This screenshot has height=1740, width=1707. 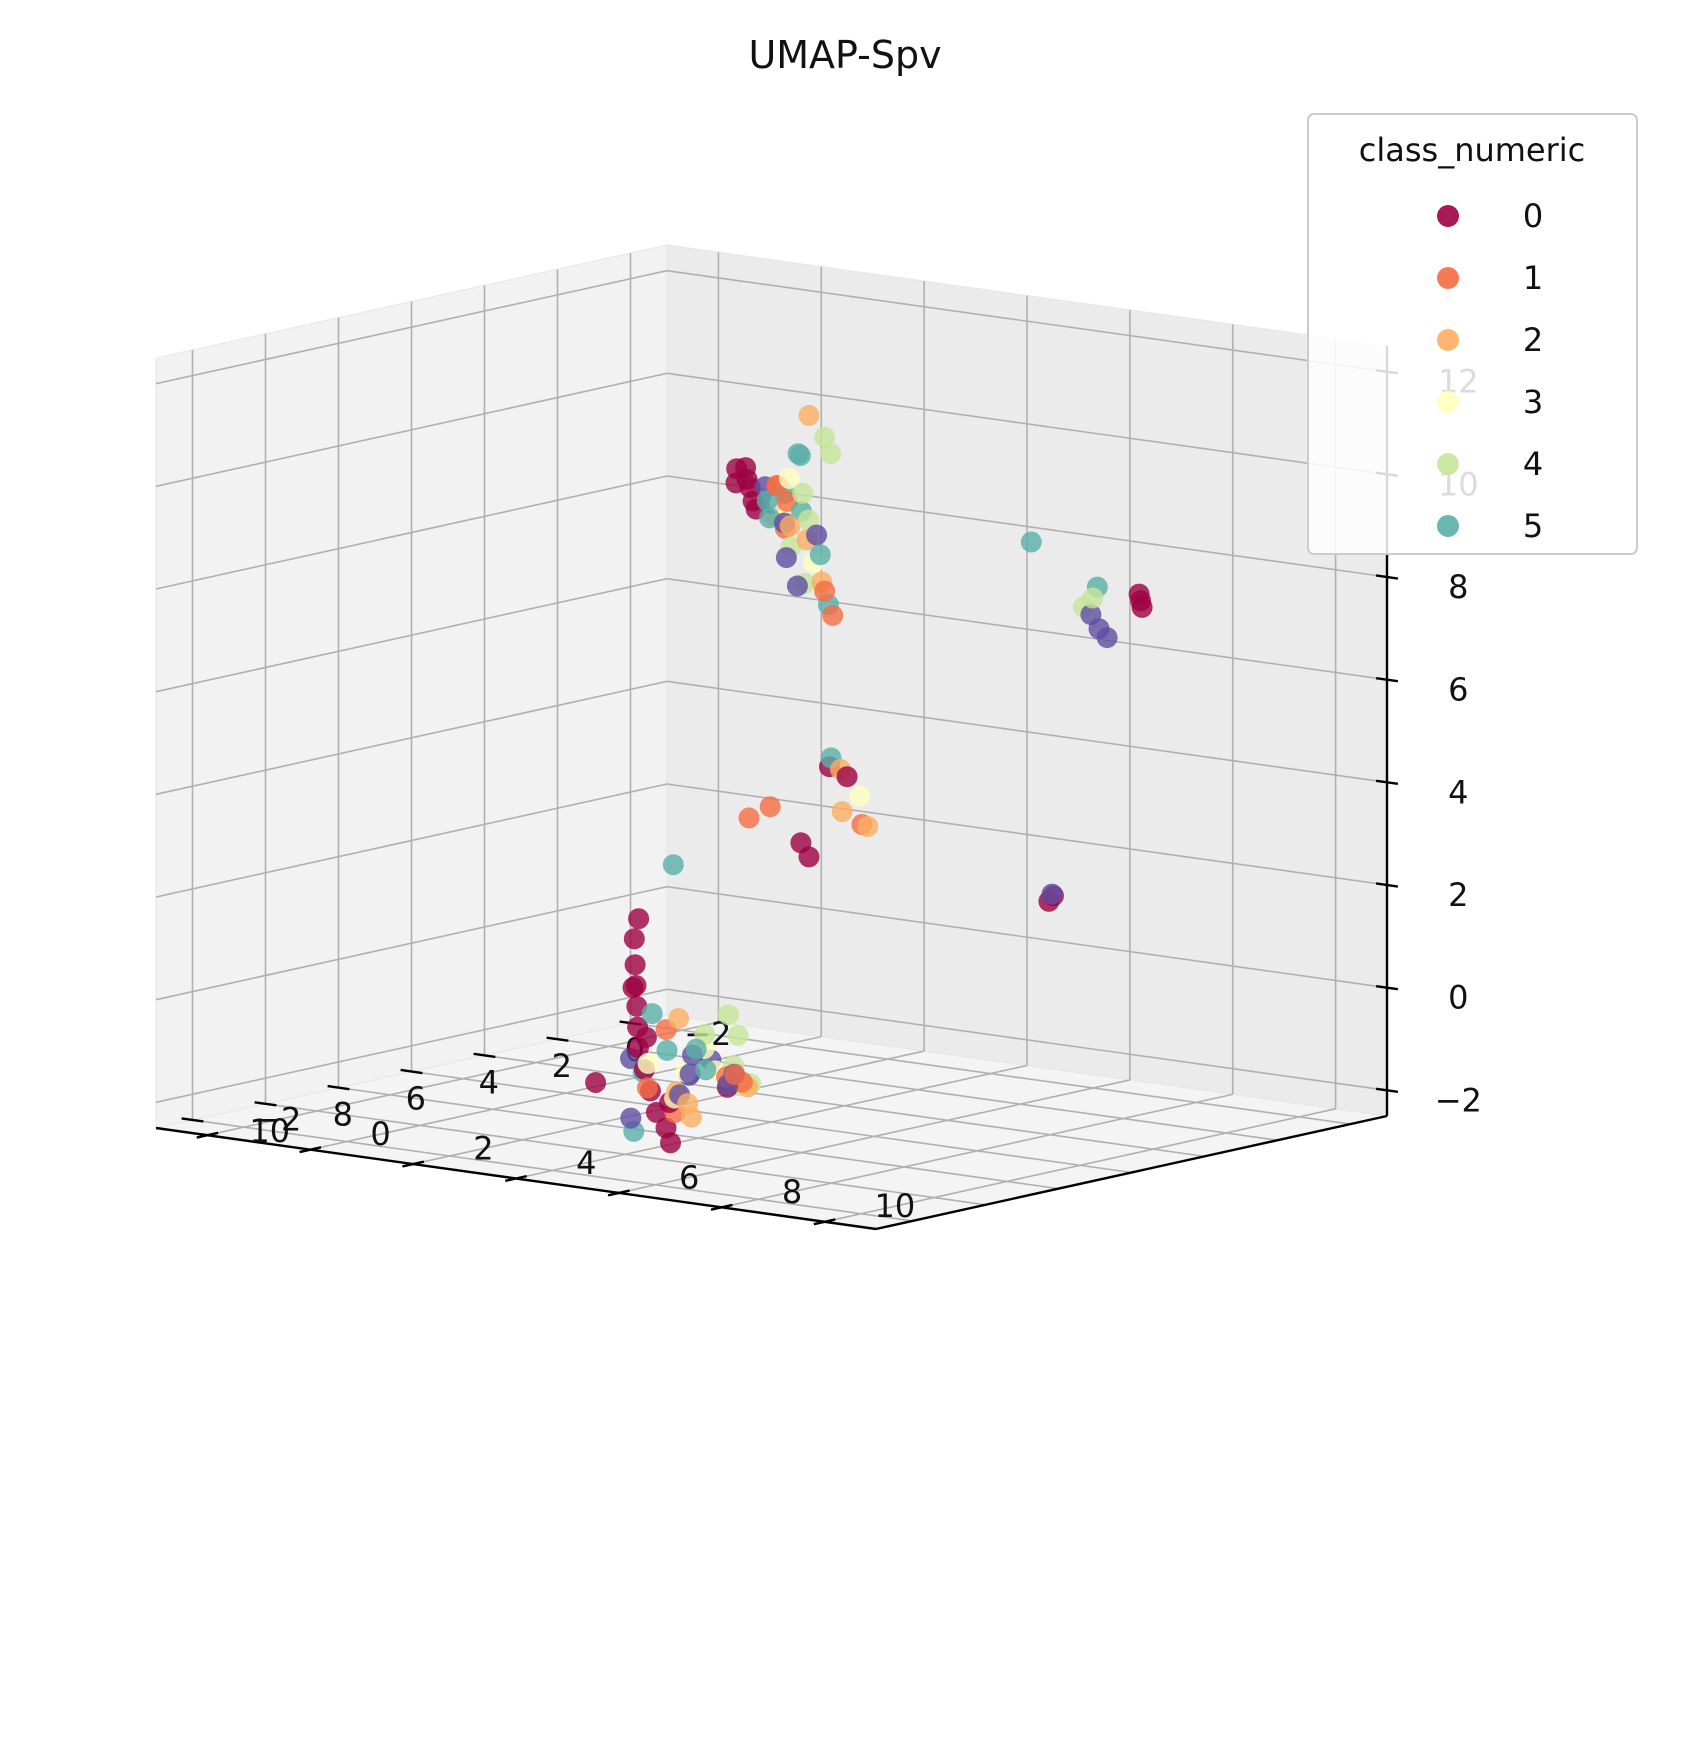 I want to click on legend-label: 0, so click(x=1533, y=216).